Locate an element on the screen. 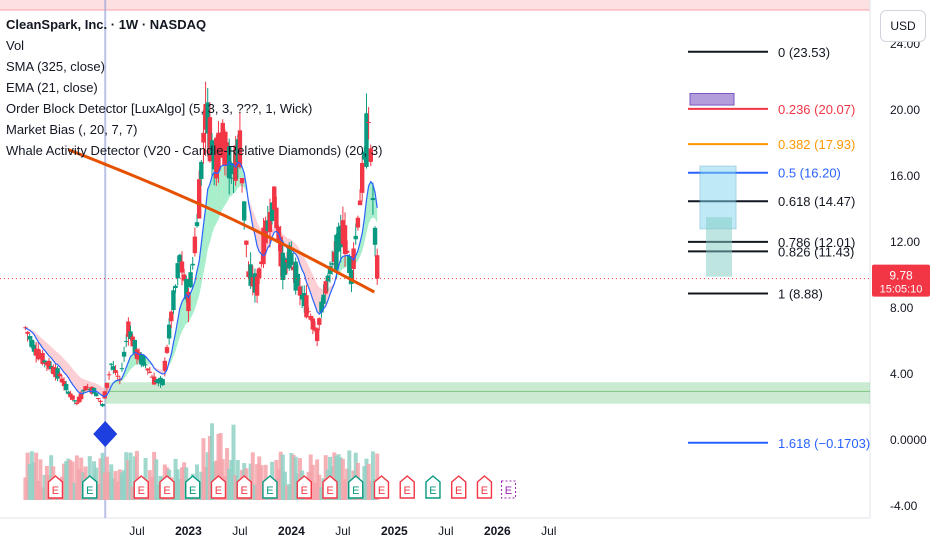  upcoming-earnings-icon is located at coordinates (508, 489).